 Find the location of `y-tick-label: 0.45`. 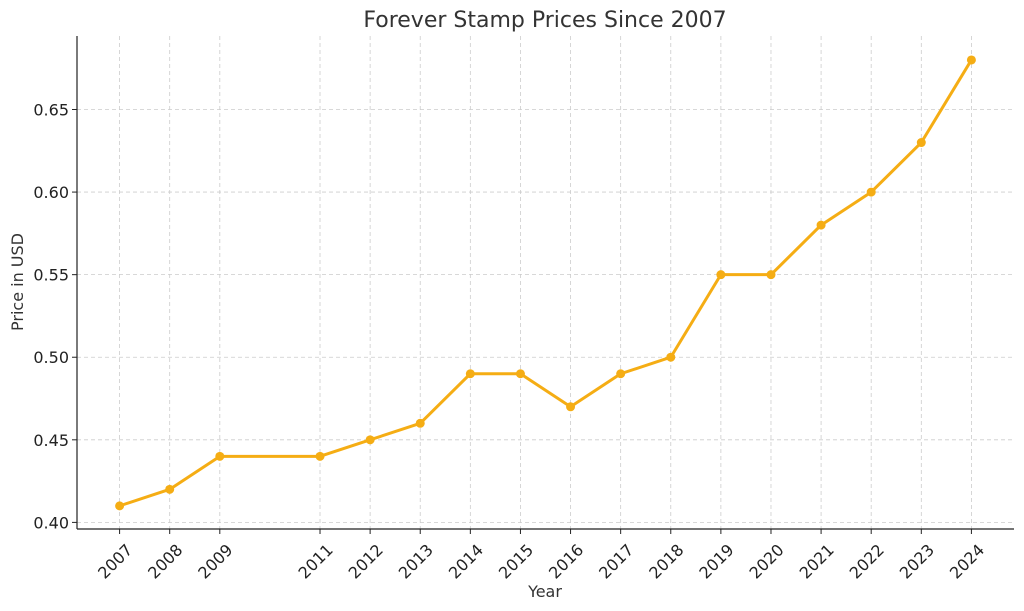

y-tick-label: 0.45 is located at coordinates (51, 440).